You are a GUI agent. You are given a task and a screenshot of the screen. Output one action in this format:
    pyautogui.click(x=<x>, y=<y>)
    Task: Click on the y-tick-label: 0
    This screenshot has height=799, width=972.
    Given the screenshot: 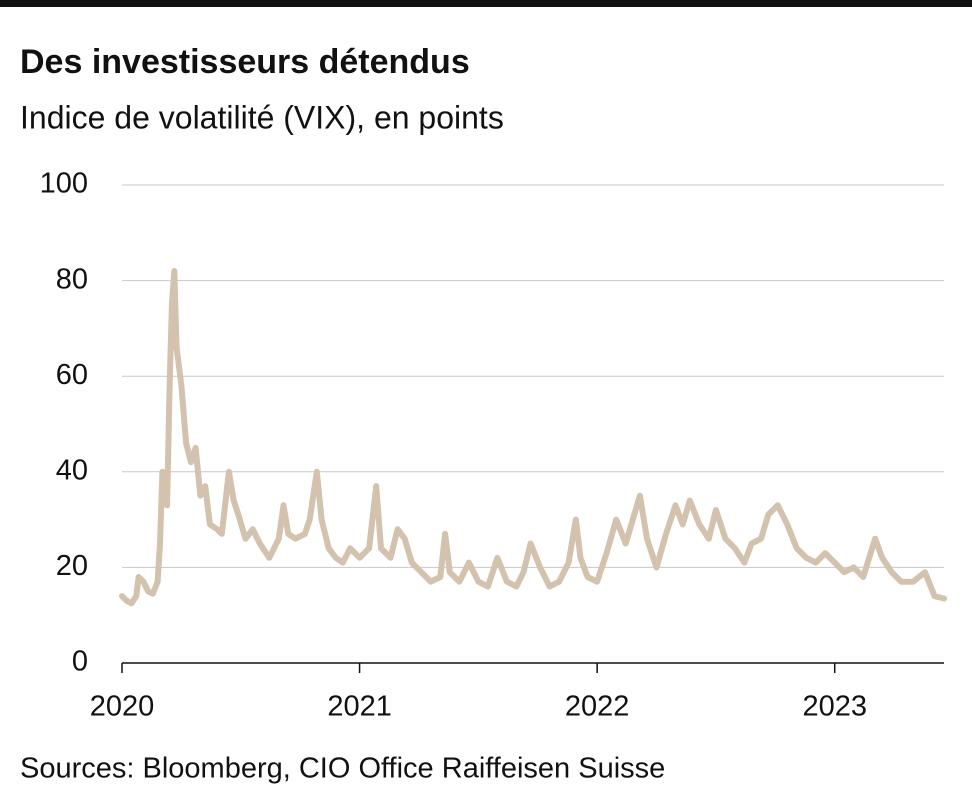 What is the action you would take?
    pyautogui.click(x=80, y=662)
    